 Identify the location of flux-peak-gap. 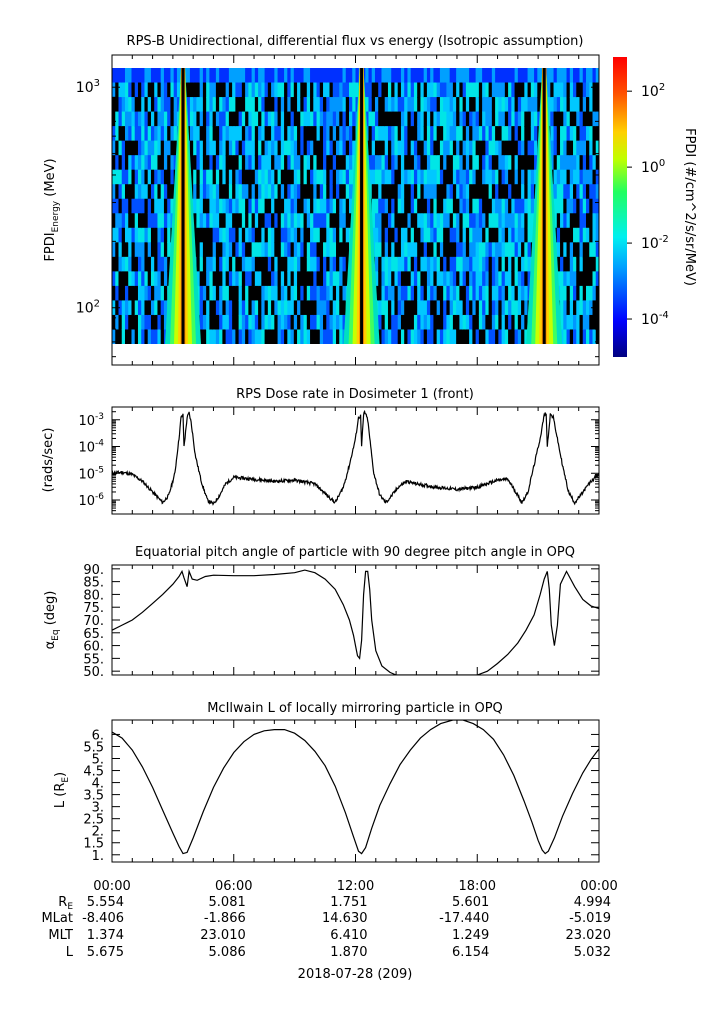
(362, 206).